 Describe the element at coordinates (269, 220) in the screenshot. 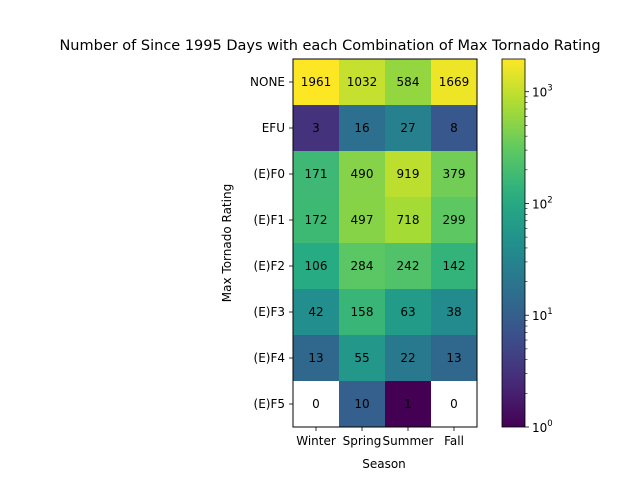

I see `y-tick-label: (E)F1` at that location.